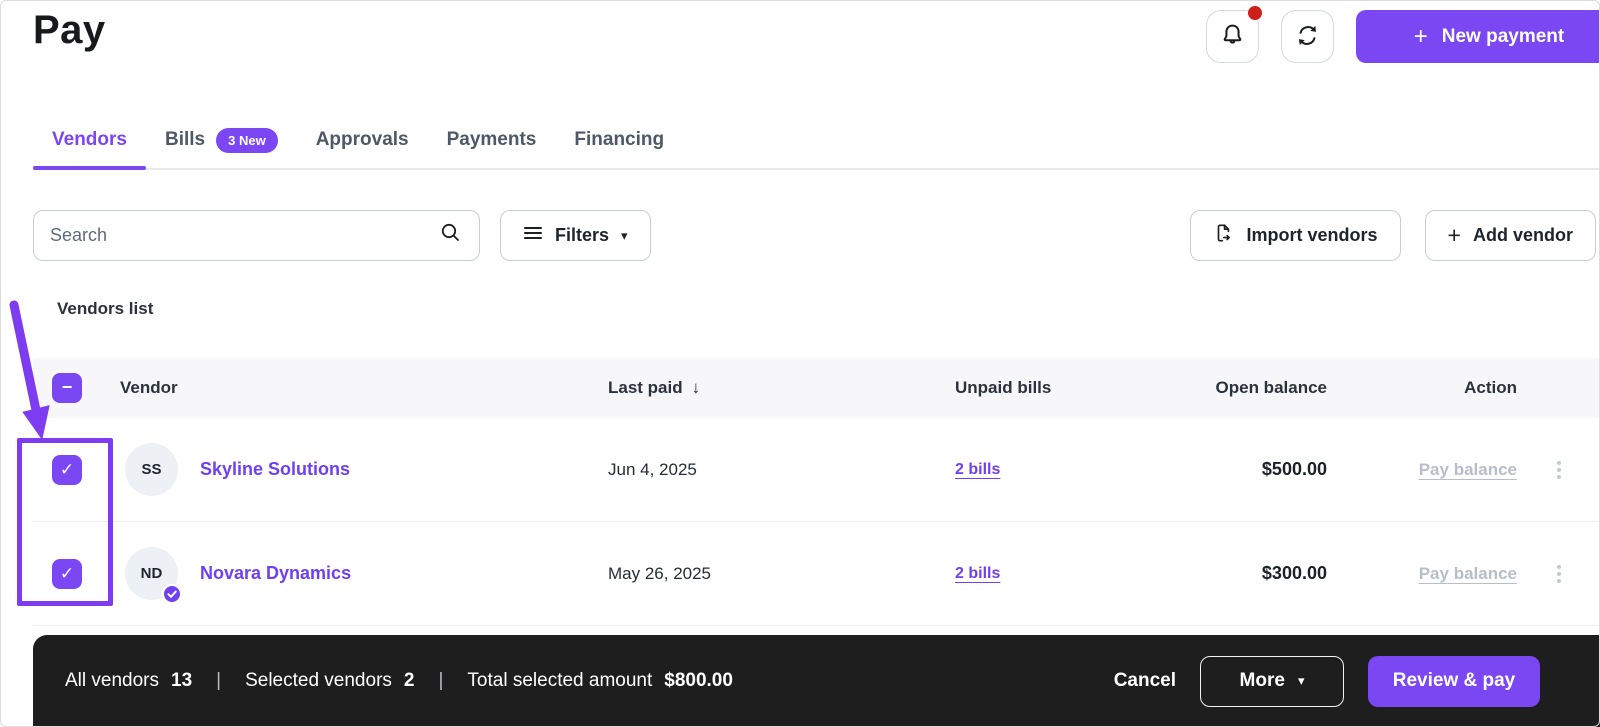 Image resolution: width=1600 pixels, height=727 pixels. Describe the element at coordinates (185, 139) in the screenshot. I see `tab-bills-label: Bills` at that location.